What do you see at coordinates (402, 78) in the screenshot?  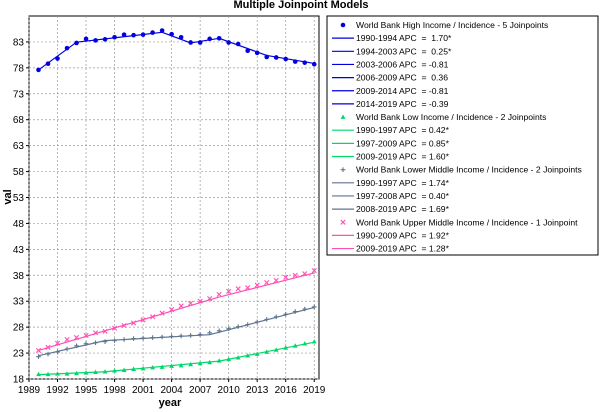 I see `legend-segment-label: 2006-2009 APC = 0.36` at bounding box center [402, 78].